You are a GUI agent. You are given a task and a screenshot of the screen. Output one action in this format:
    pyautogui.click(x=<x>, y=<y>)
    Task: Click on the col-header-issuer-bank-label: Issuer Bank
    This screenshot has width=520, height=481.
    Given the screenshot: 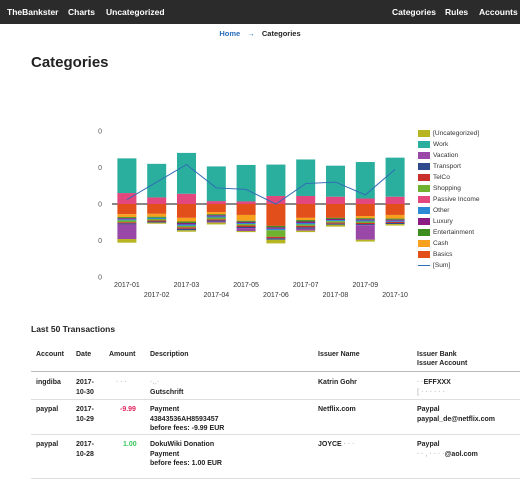 What is the action you would take?
    pyautogui.click(x=437, y=354)
    